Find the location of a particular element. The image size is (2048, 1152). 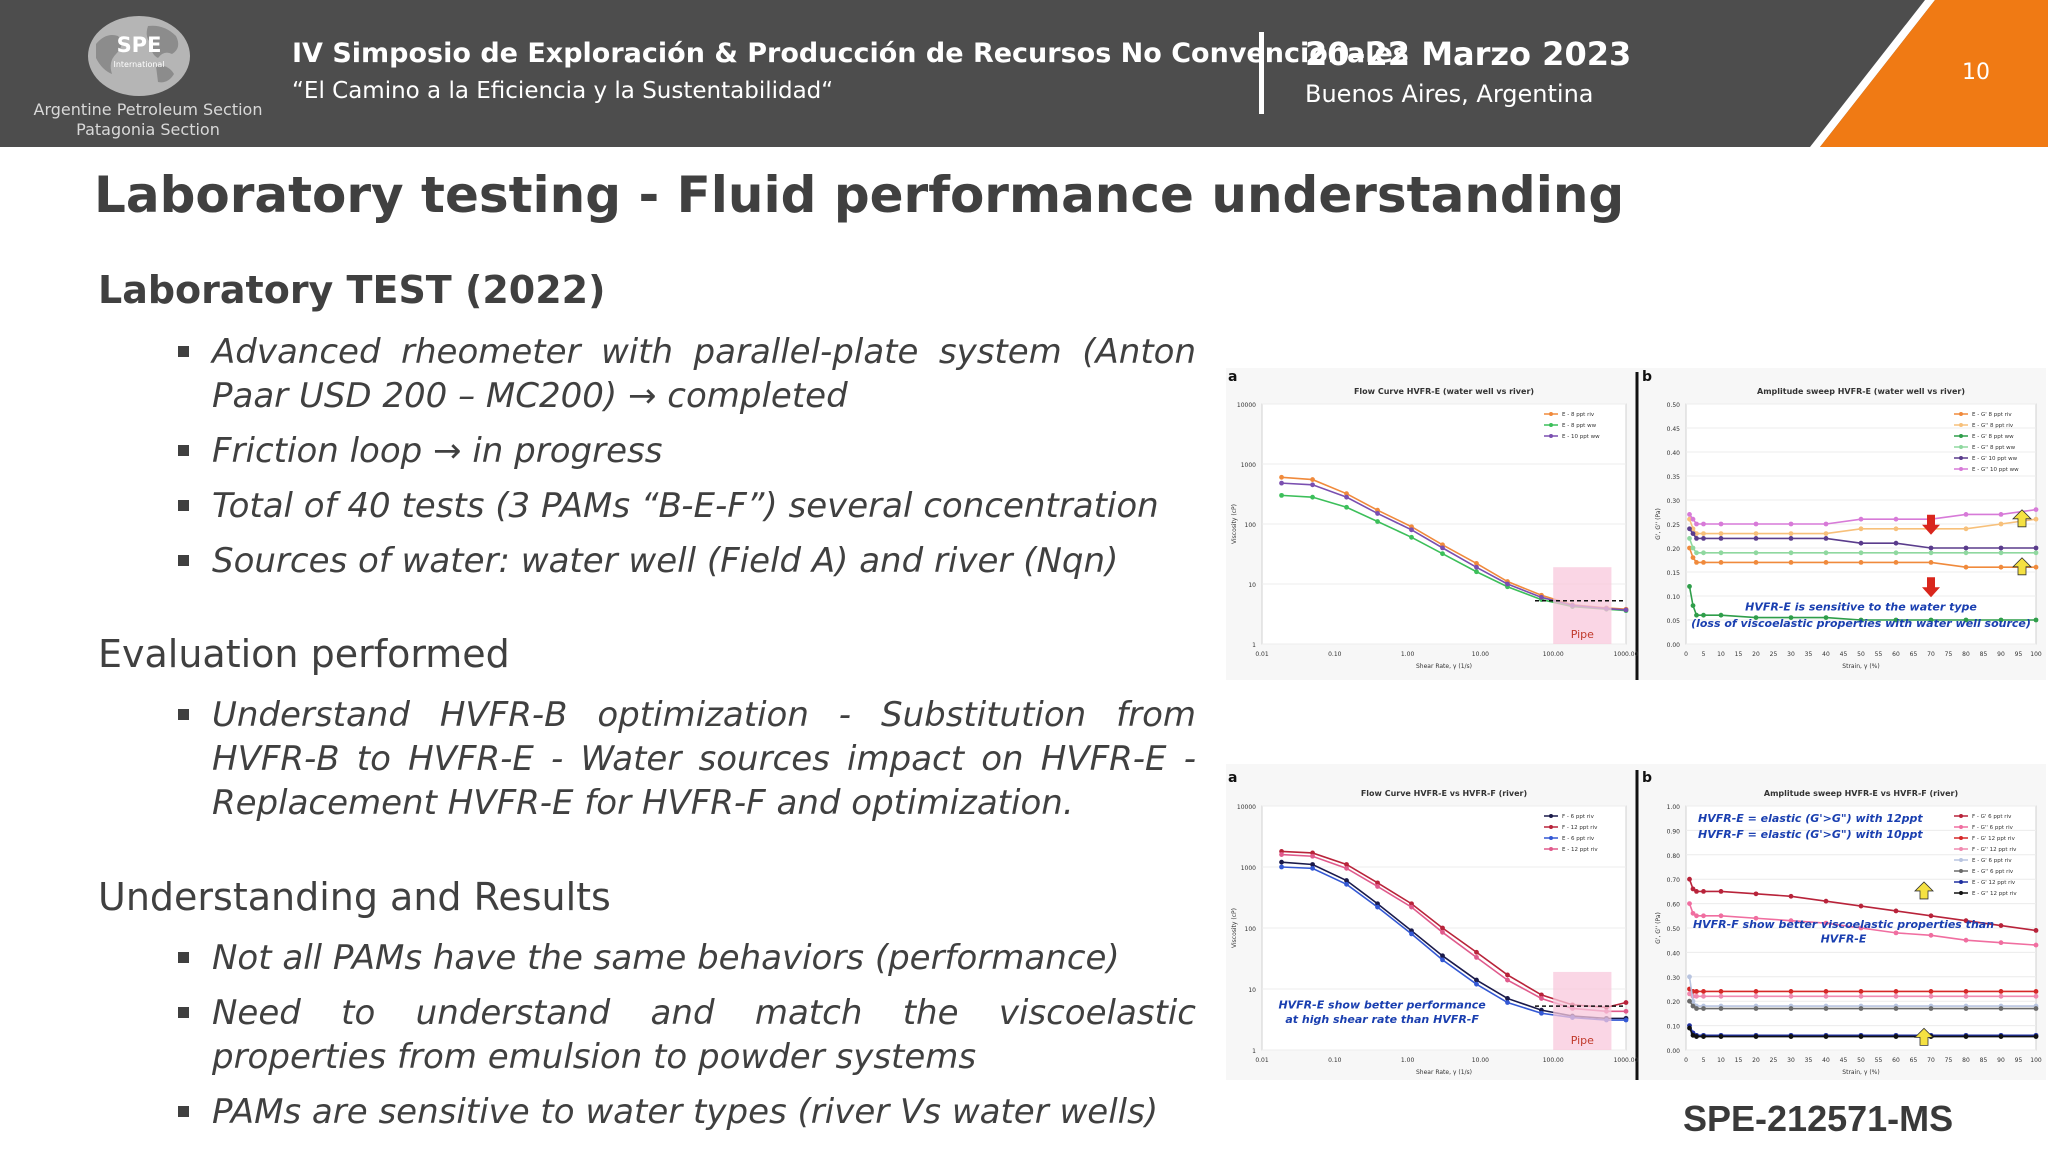

conference-place: Buenos Aires, Argentina is located at coordinates (1449, 94).